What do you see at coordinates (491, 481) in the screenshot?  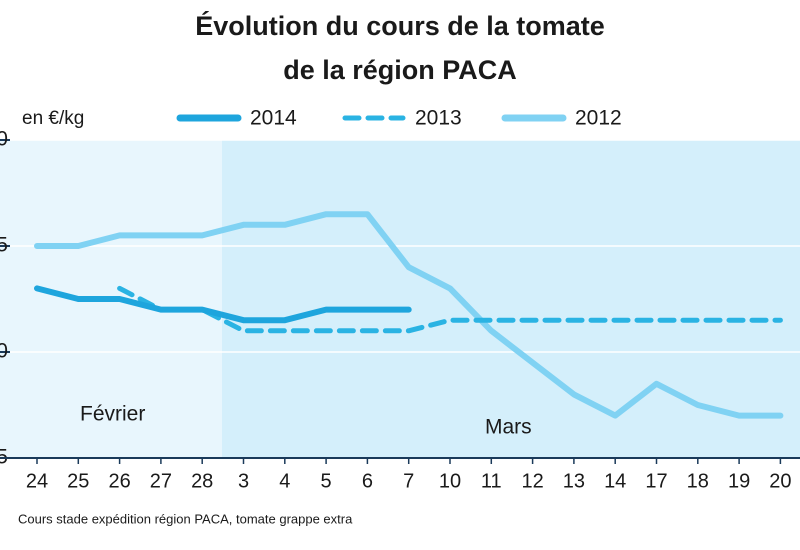 I see `x-tick-label: 11` at bounding box center [491, 481].